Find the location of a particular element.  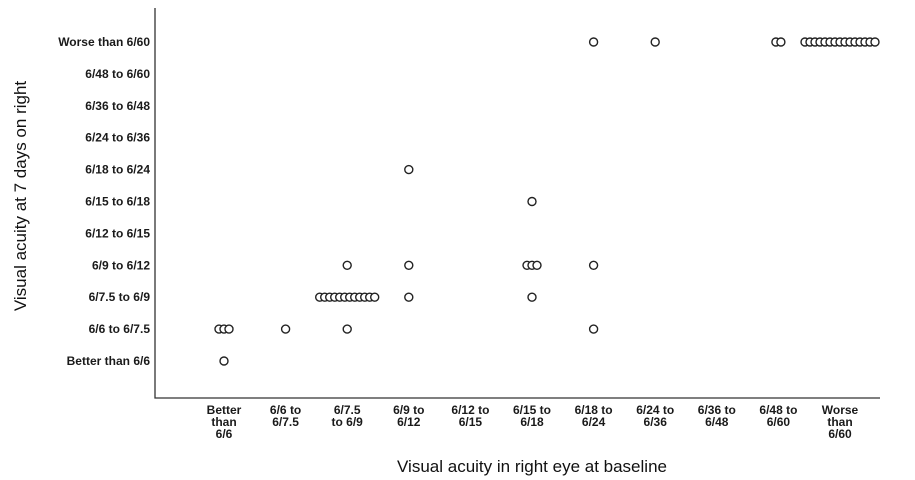

y-tick-label: 6/6 to 6/7.5 is located at coordinates (120, 329).